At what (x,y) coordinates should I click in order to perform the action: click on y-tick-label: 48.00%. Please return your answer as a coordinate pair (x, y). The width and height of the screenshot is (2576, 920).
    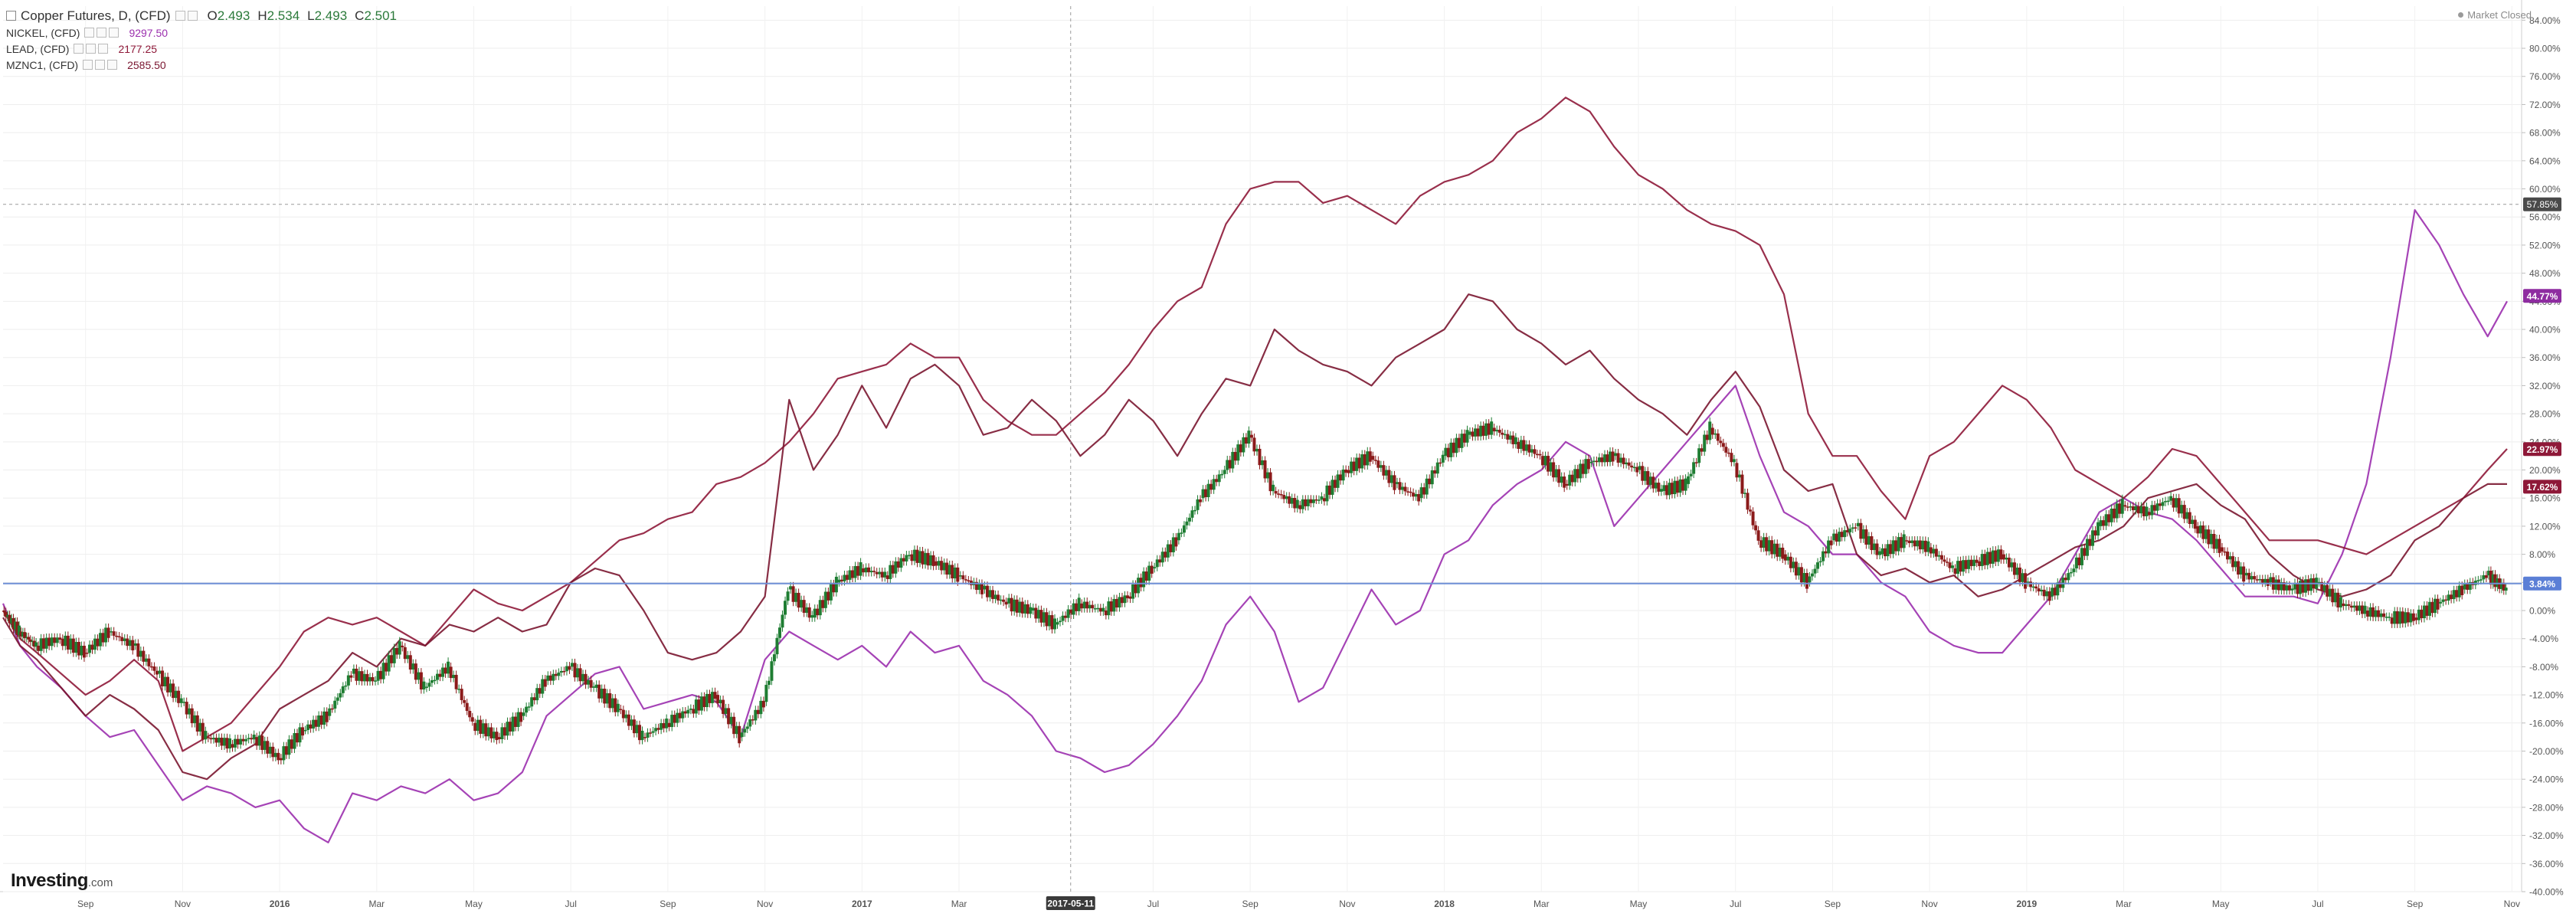
    Looking at the image, I should click on (2545, 273).